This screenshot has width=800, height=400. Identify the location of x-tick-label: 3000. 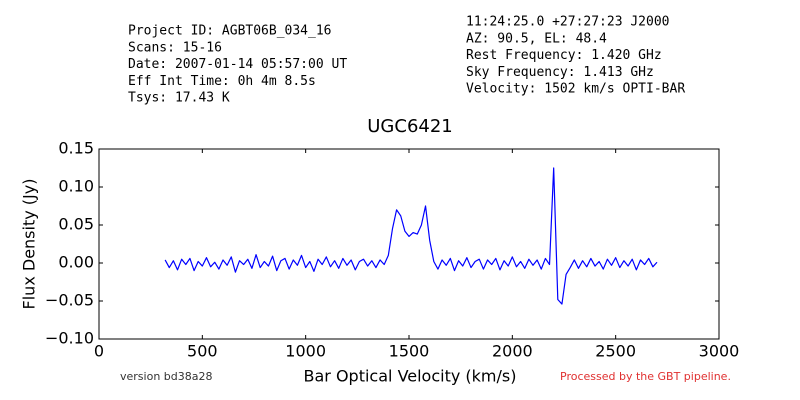
(719, 351).